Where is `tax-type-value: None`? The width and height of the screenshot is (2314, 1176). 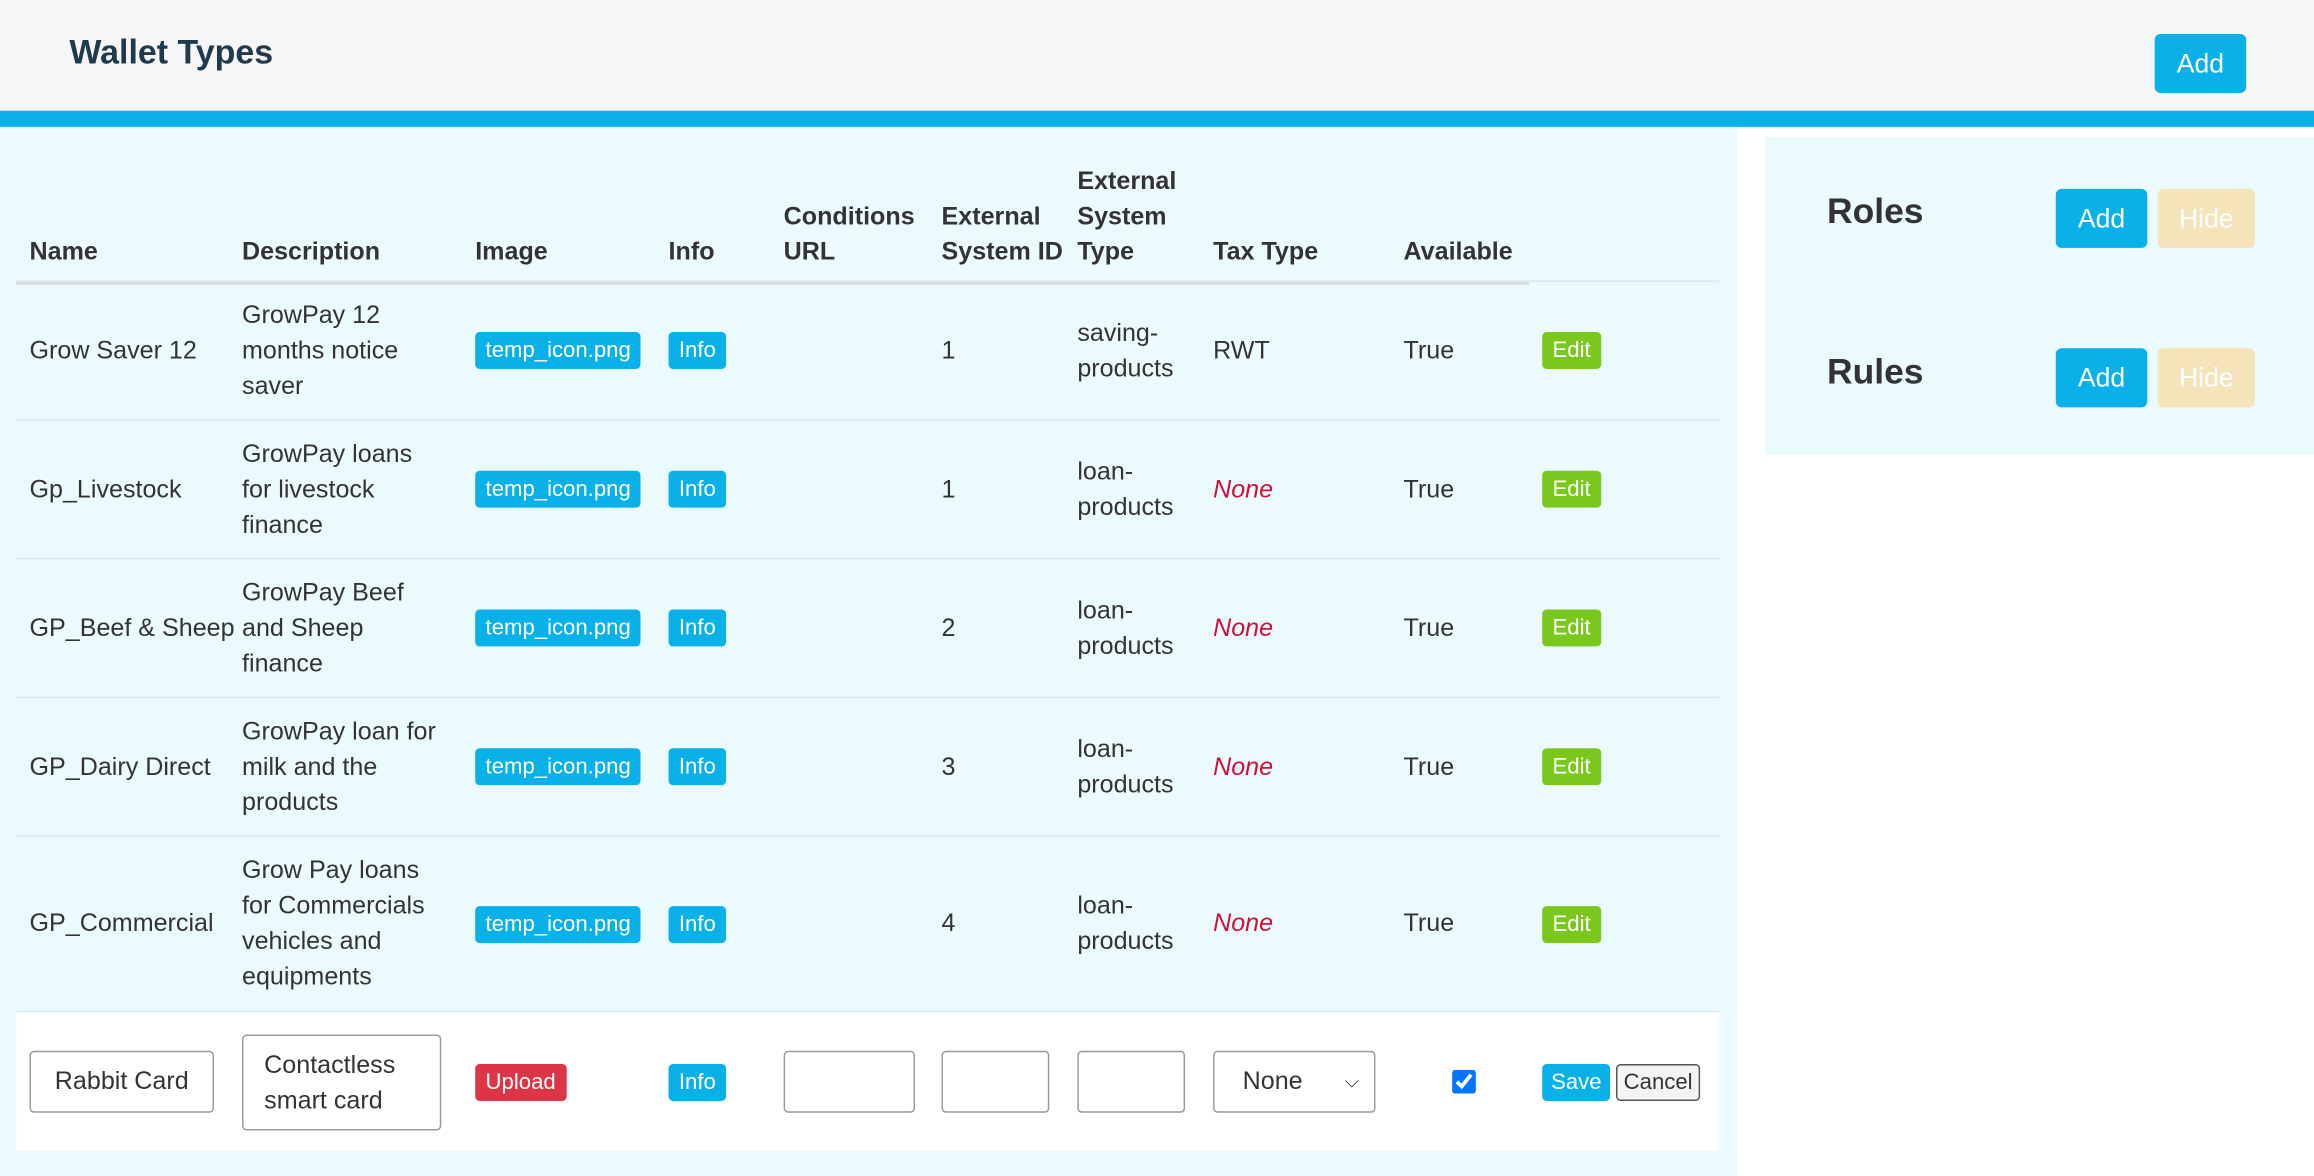
tax-type-value: None is located at coordinates (1273, 1081).